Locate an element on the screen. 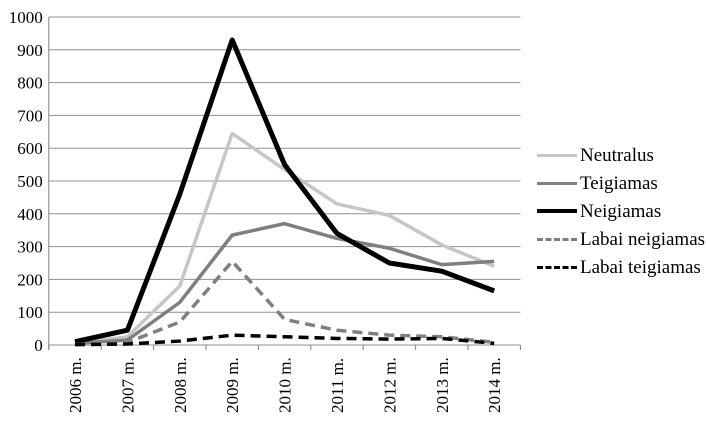  legend-item-label: Teigiamas is located at coordinates (619, 183).